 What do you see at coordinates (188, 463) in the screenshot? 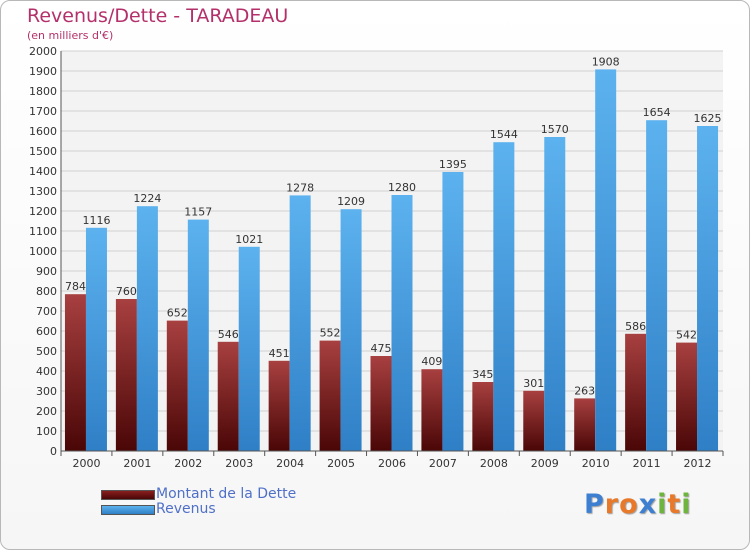
I see `x-tick-label: 2002` at bounding box center [188, 463].